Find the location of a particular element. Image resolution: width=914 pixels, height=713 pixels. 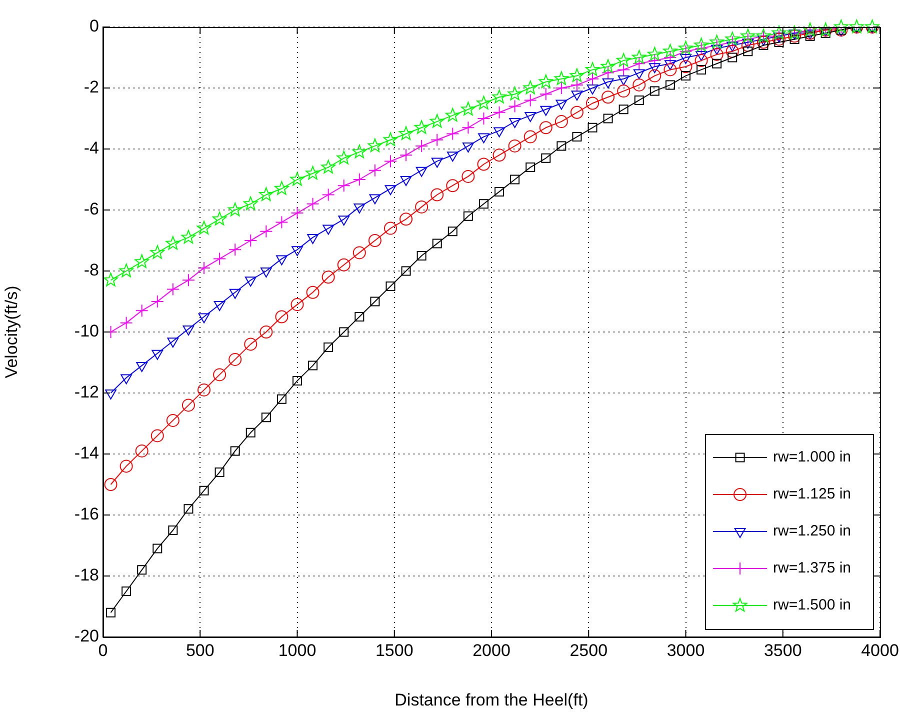

legend-label: rw=1.375 in is located at coordinates (812, 568).